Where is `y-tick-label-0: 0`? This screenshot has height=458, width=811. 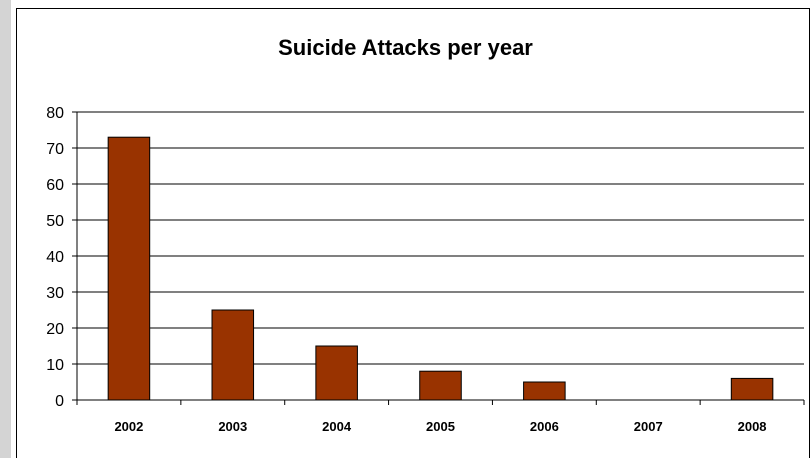 y-tick-label-0: 0 is located at coordinates (59, 401).